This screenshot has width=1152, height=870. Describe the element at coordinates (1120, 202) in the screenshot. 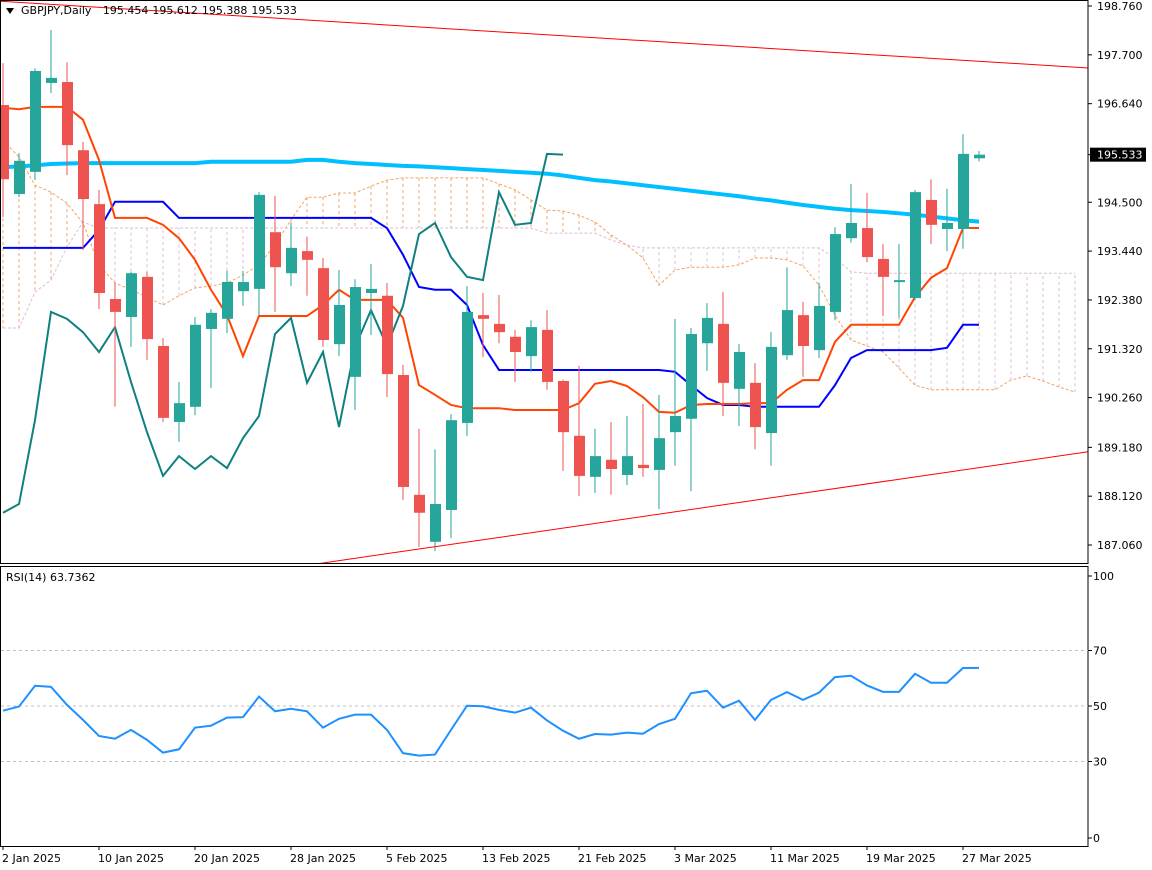

I see `price-axis-label: 194.500` at that location.